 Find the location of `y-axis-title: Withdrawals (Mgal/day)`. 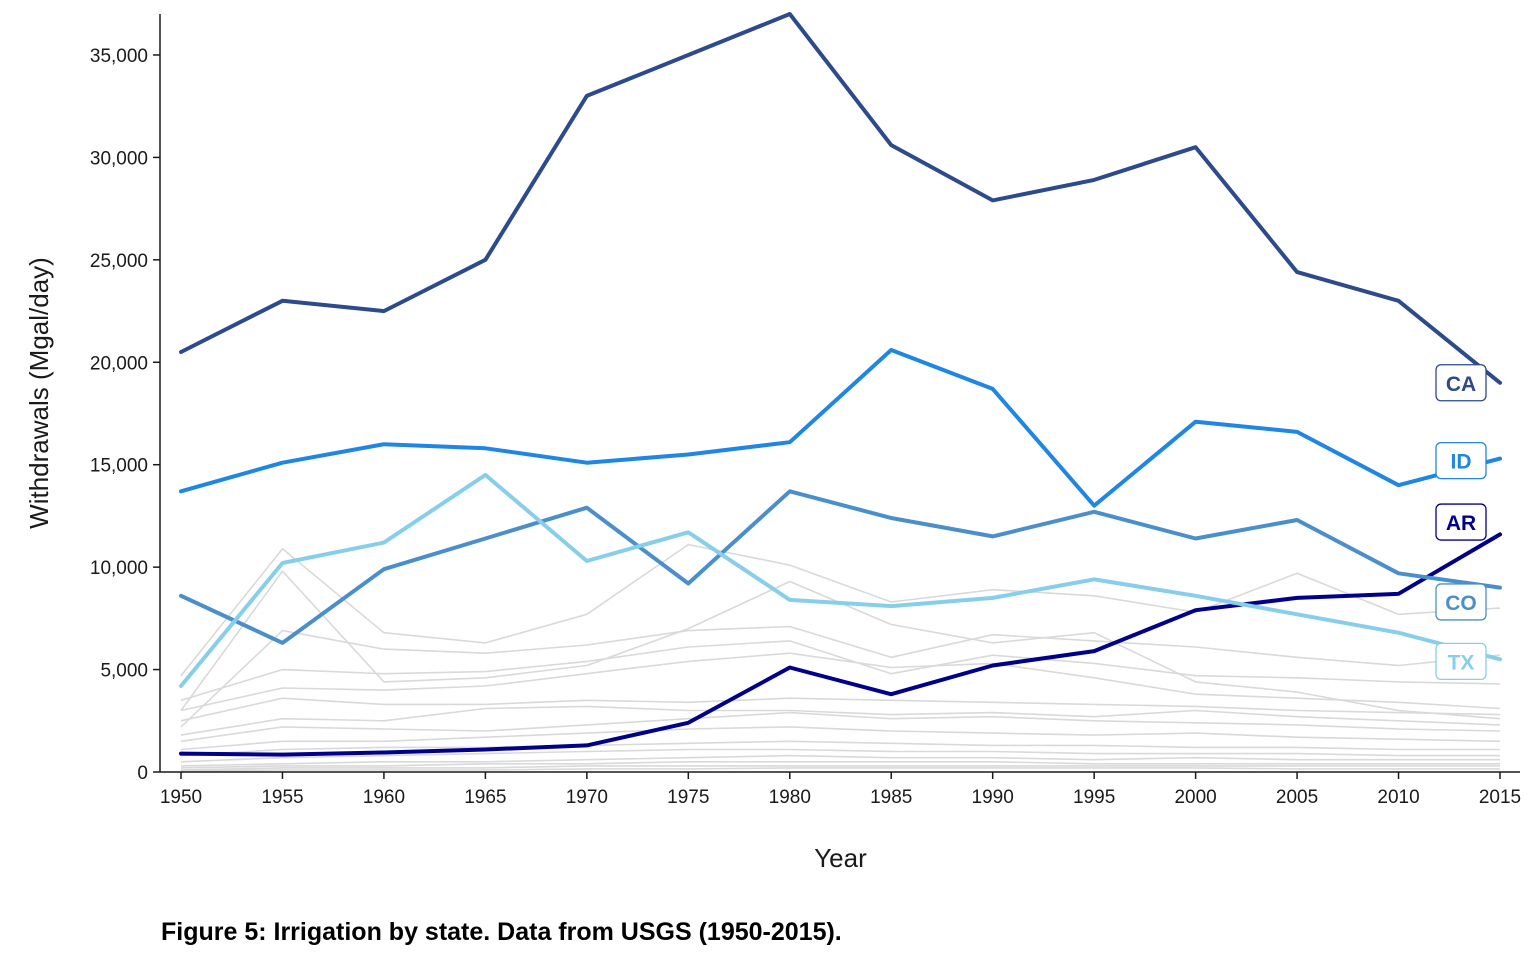

y-axis-title: Withdrawals (Mgal/day) is located at coordinates (39, 393).